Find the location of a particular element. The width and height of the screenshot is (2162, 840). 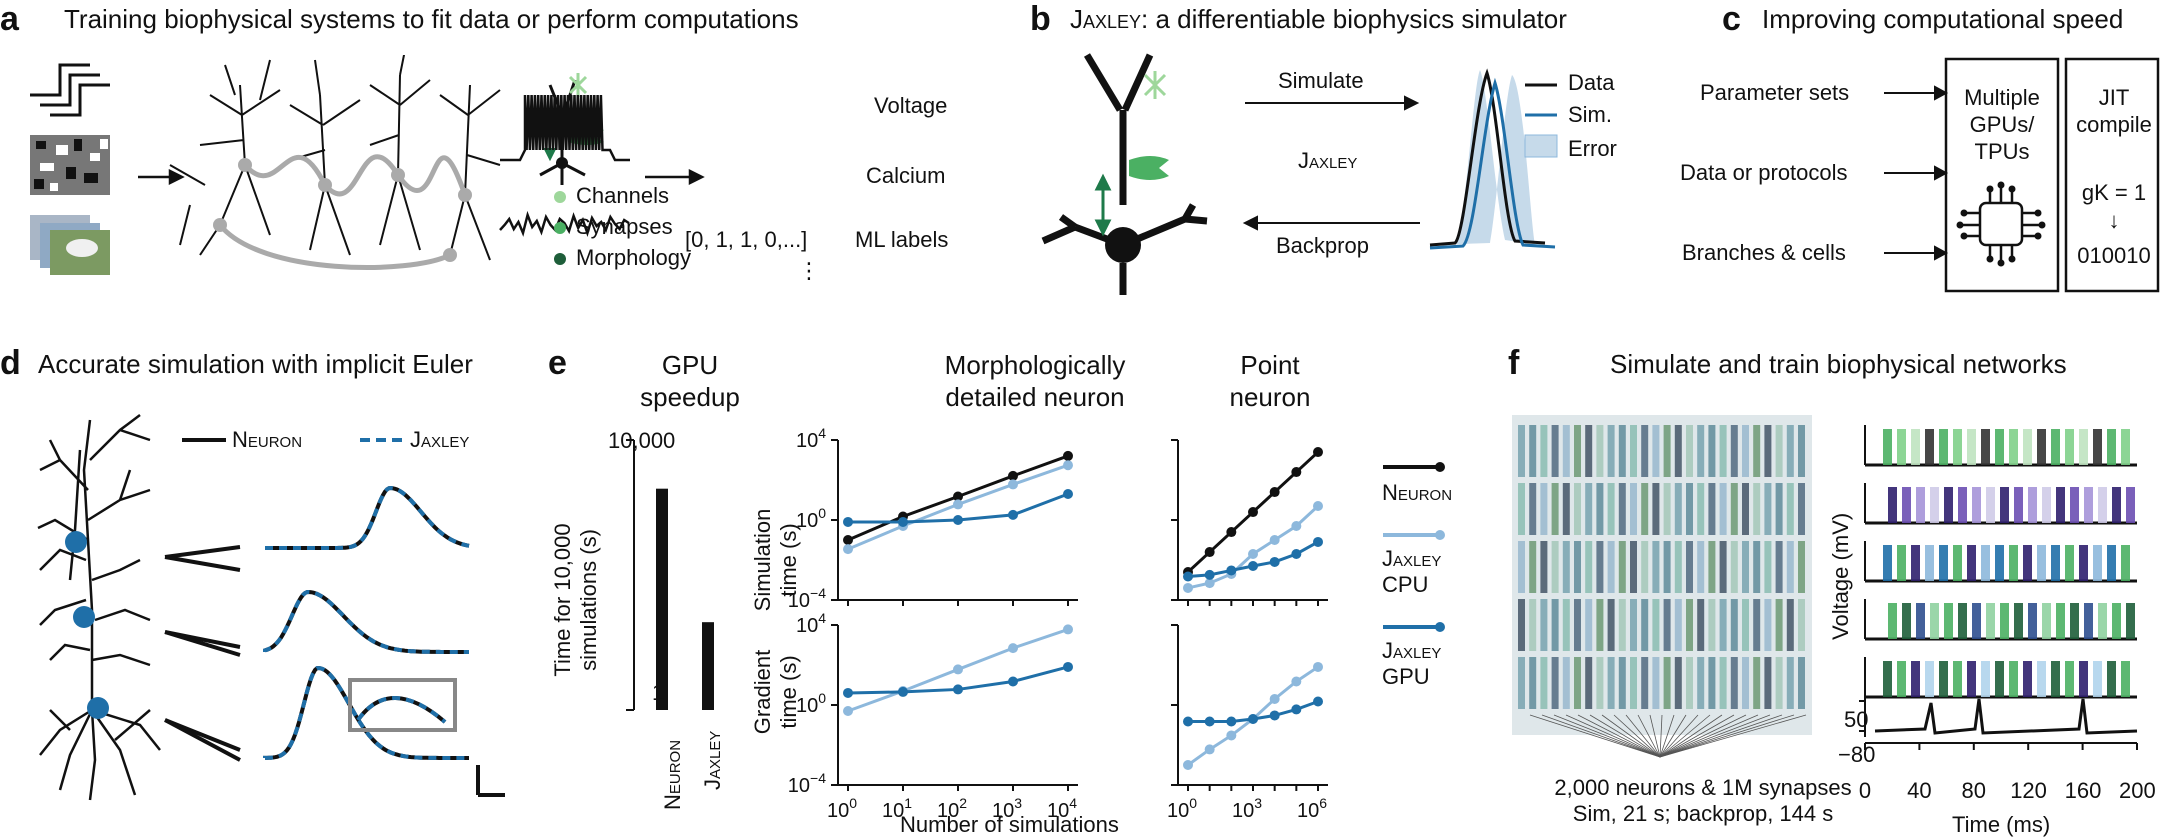

f-x-tick-label: 0 is located at coordinates (1865, 790).